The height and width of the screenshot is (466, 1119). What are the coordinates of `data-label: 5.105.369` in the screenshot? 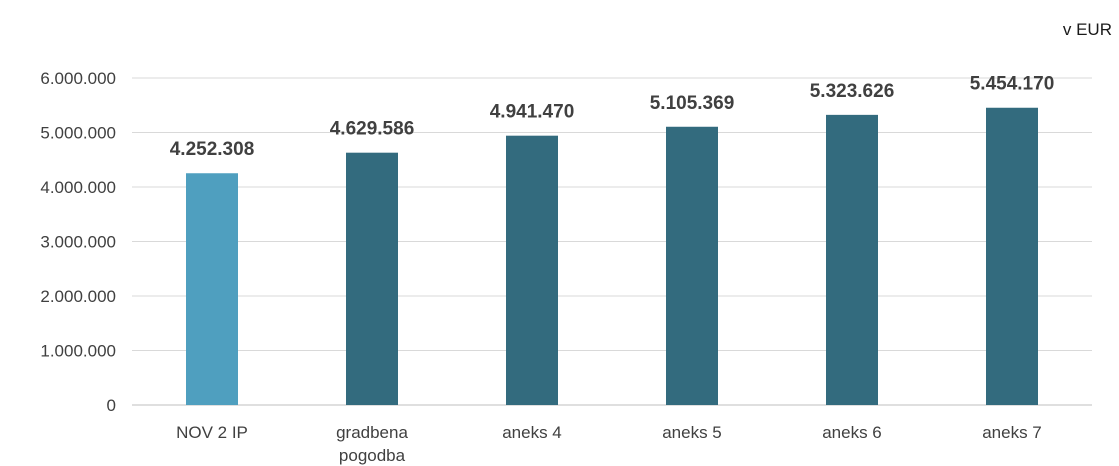 It's located at (692, 103).